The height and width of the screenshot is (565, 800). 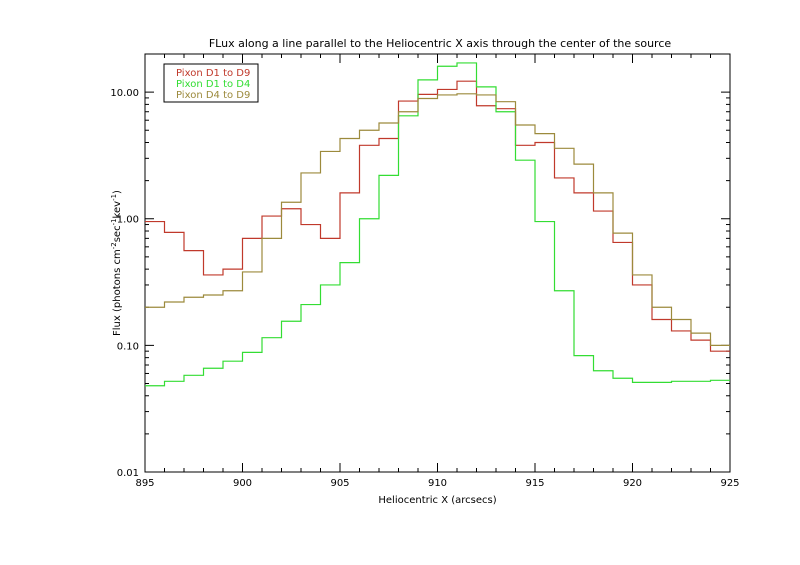 What do you see at coordinates (632, 483) in the screenshot?
I see `x-tick-label: 920` at bounding box center [632, 483].